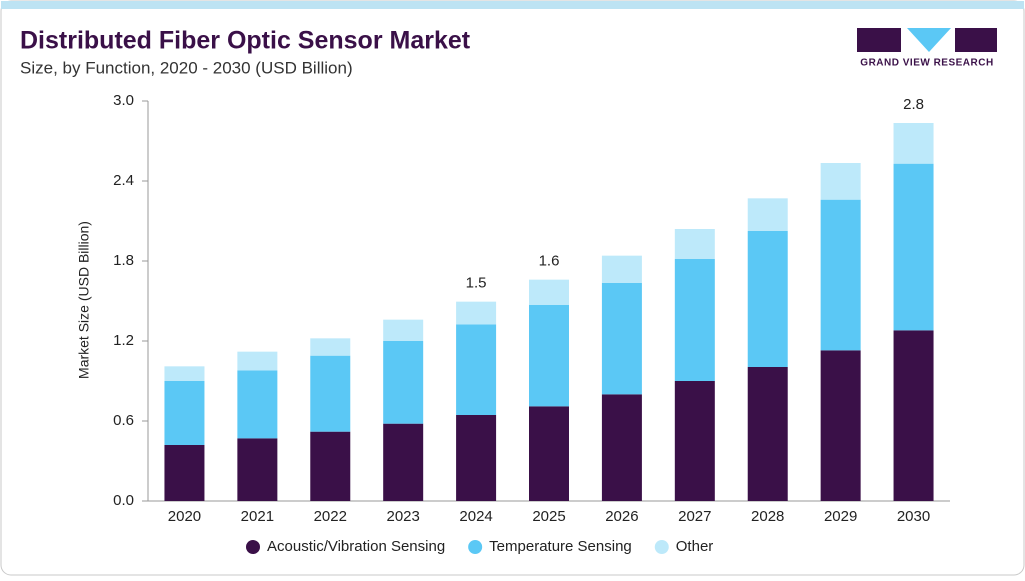 This screenshot has height=581, width=1025. What do you see at coordinates (123, 420) in the screenshot?
I see `y-tick-label: 0.6` at bounding box center [123, 420].